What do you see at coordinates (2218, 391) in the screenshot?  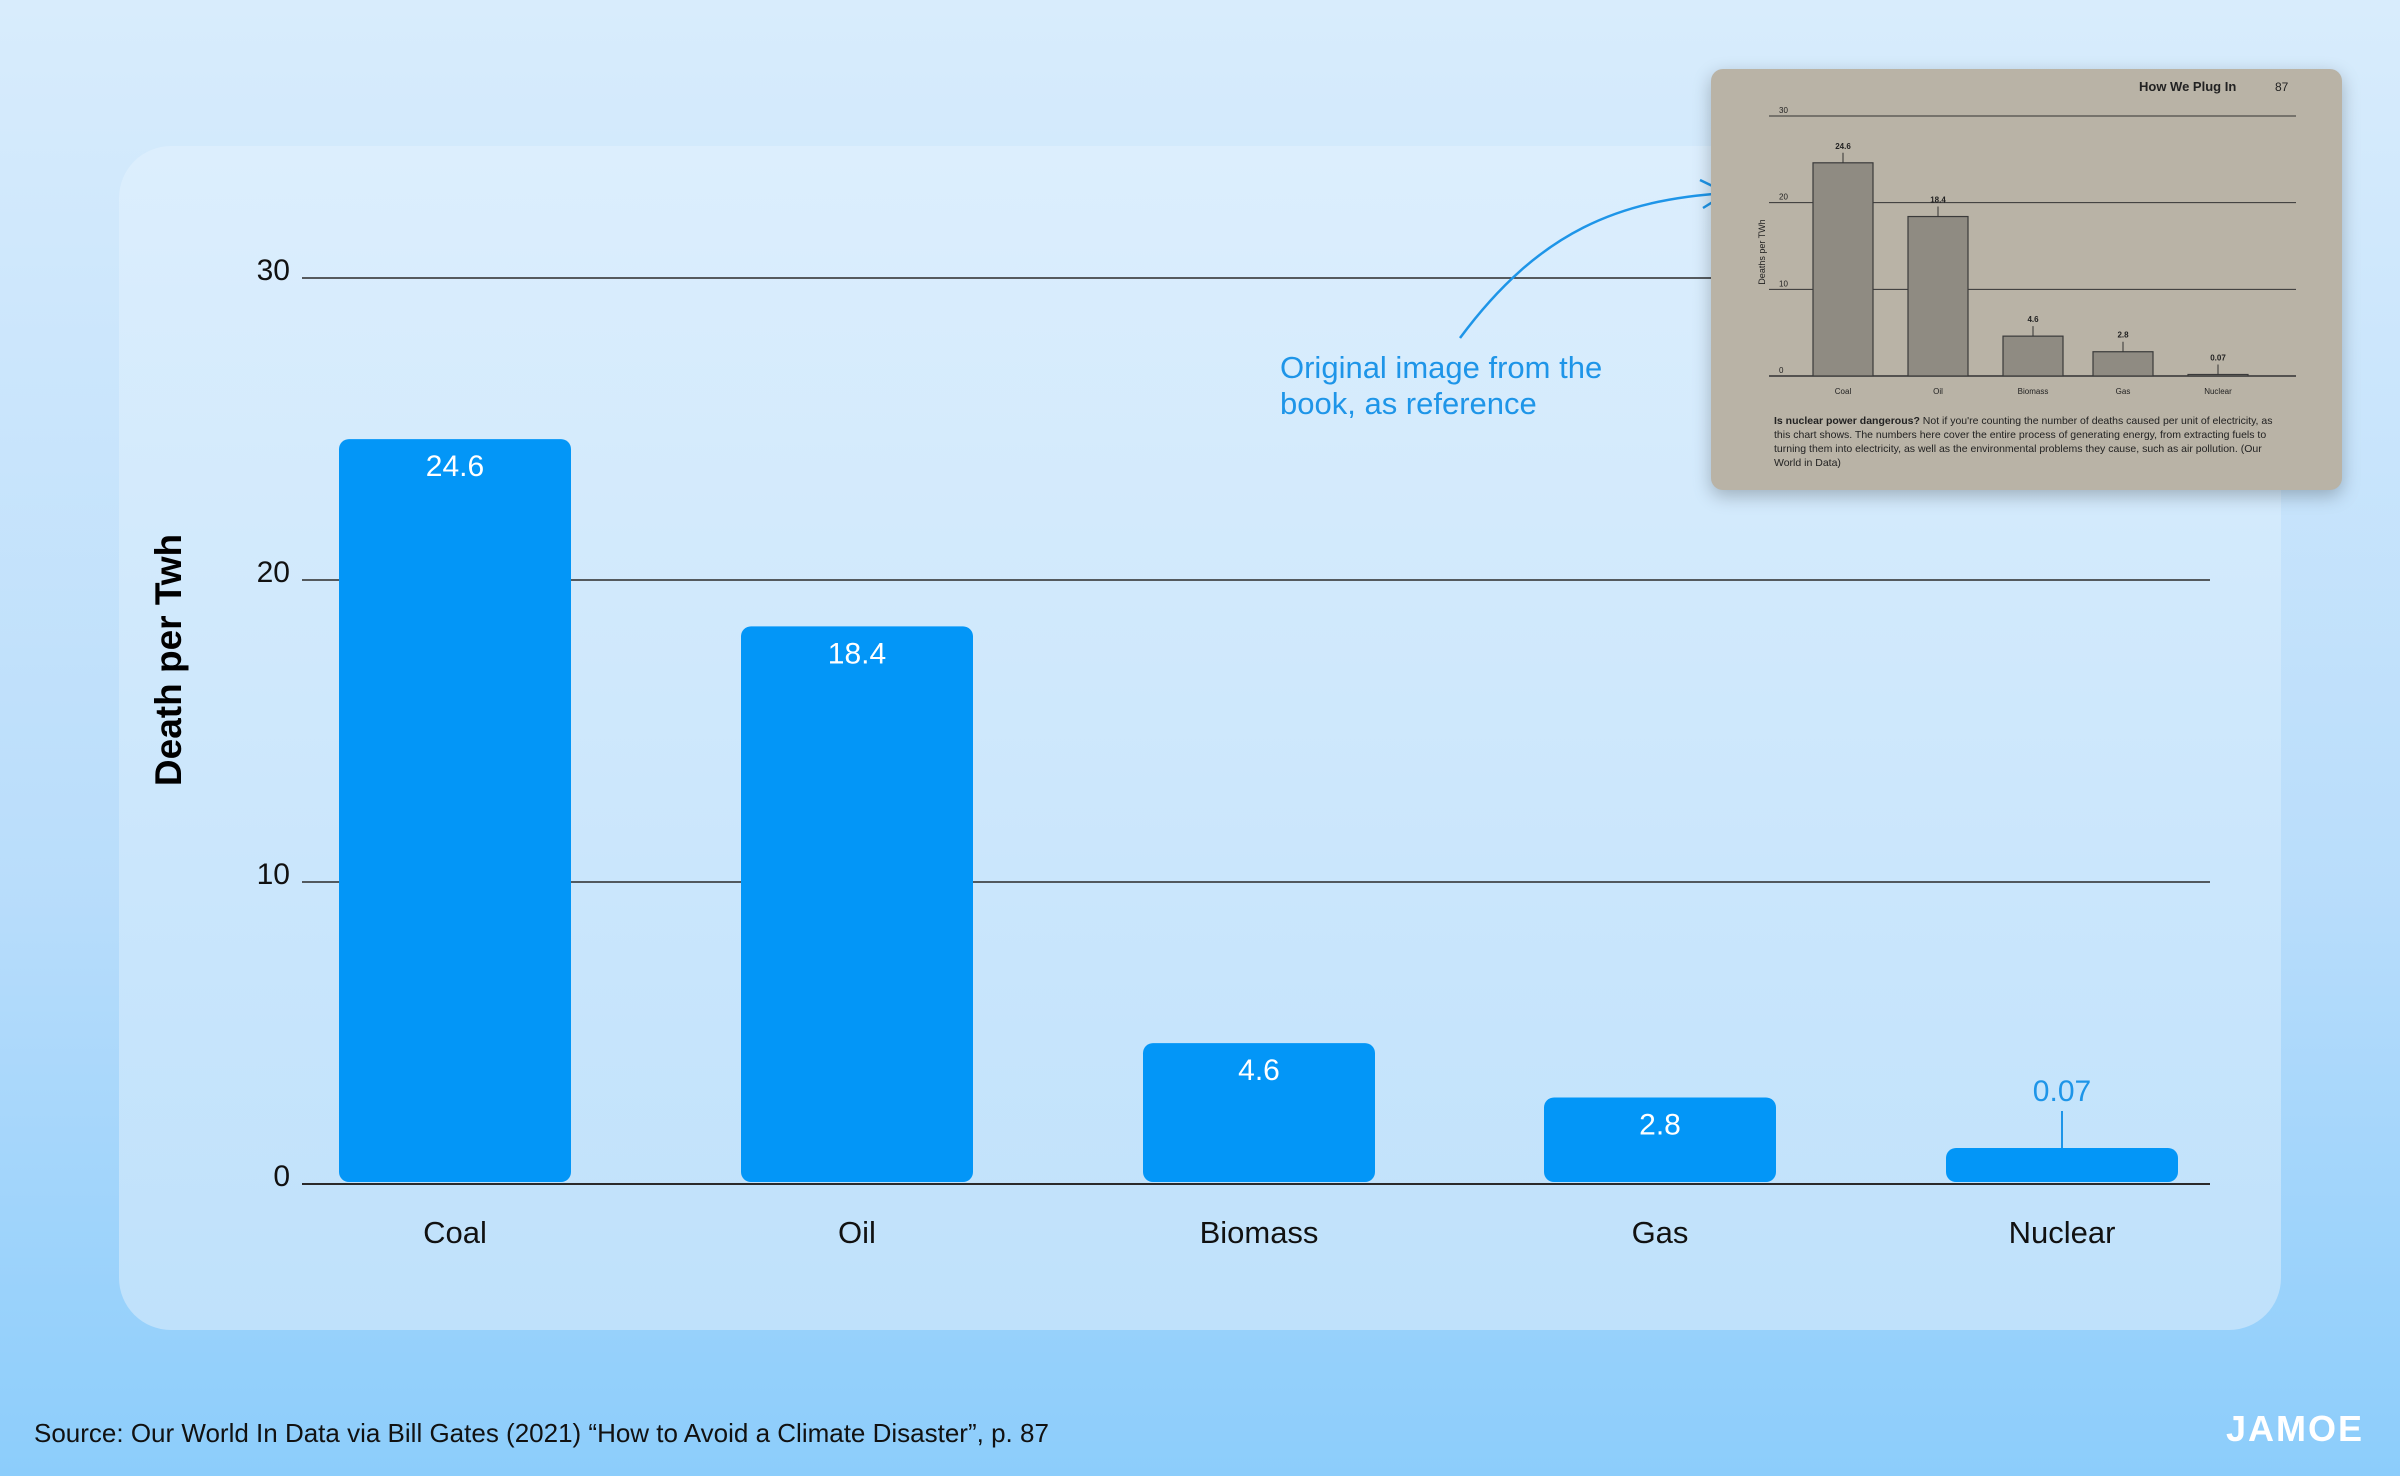 I see `book-category-label: Nuclear` at bounding box center [2218, 391].